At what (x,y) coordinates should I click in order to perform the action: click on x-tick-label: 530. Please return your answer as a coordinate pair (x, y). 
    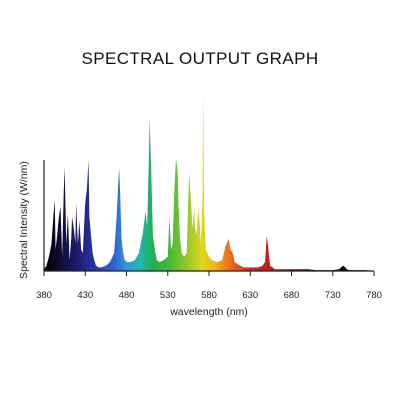
    Looking at the image, I should click on (168, 295).